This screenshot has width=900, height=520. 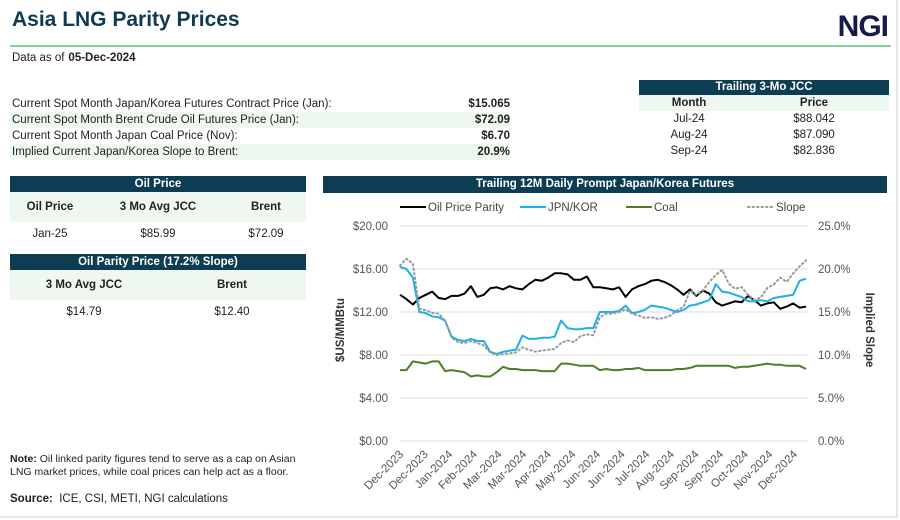 I want to click on asof-date: 05-Dec-2024, so click(x=102, y=58).